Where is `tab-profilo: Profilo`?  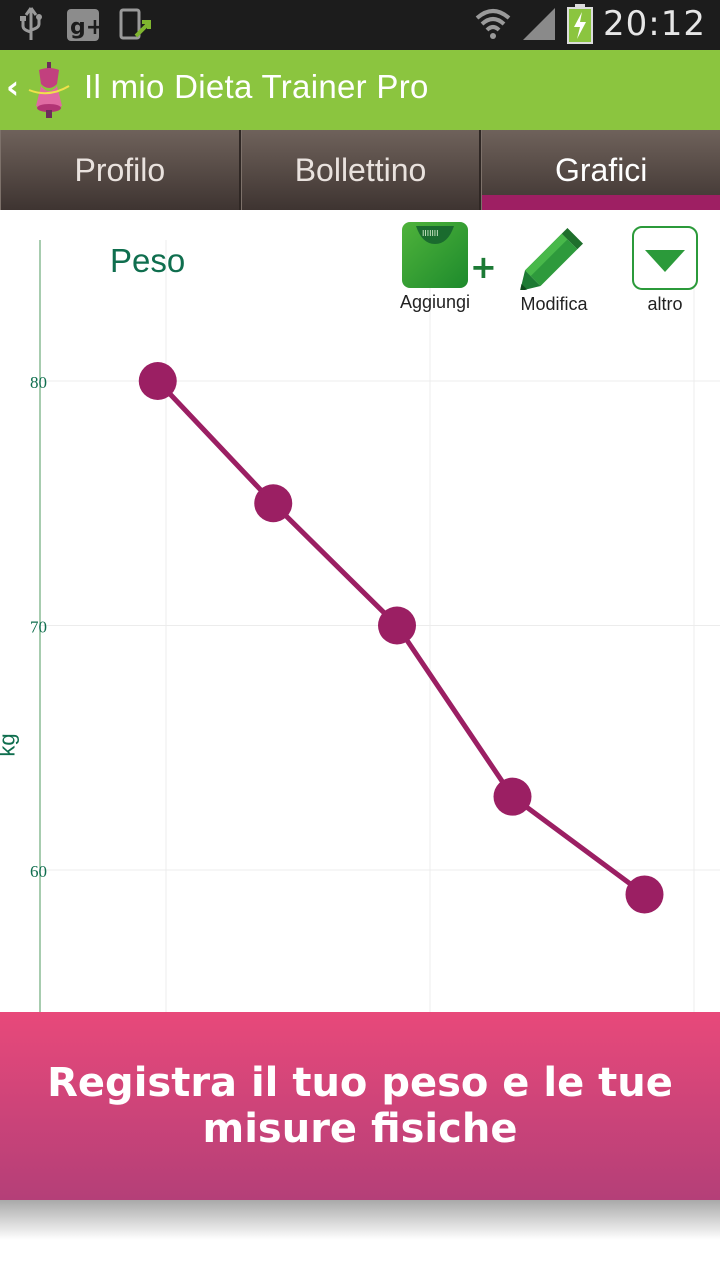 tab-profilo: Profilo is located at coordinates (120, 170).